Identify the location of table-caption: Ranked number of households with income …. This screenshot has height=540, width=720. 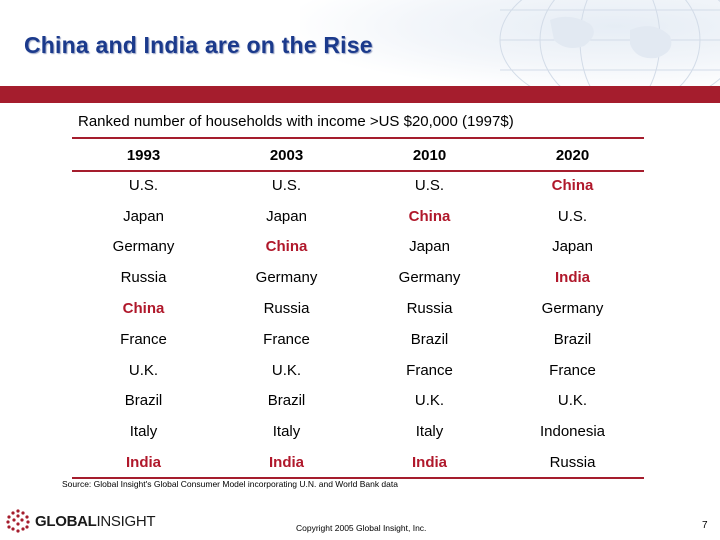
(296, 121).